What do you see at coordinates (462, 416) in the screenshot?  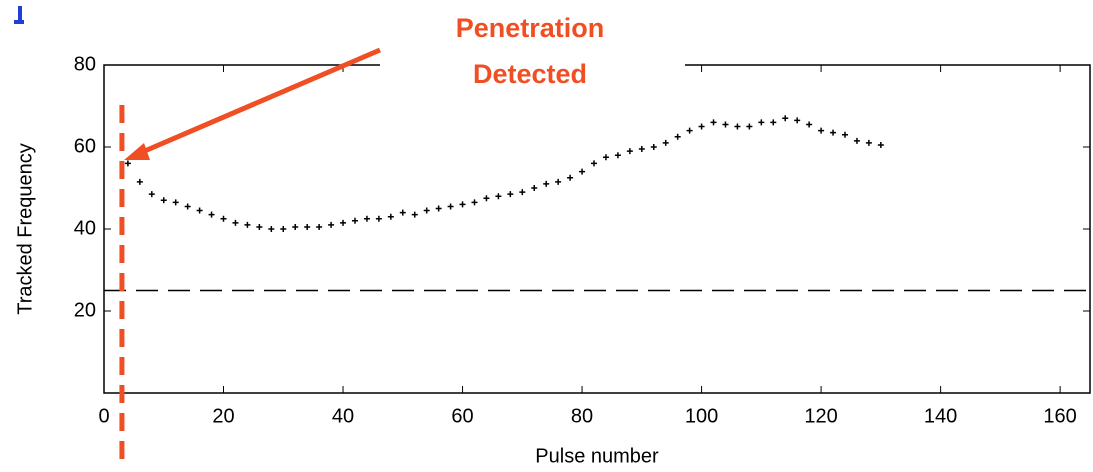 I see `x-tick-label: 60` at bounding box center [462, 416].